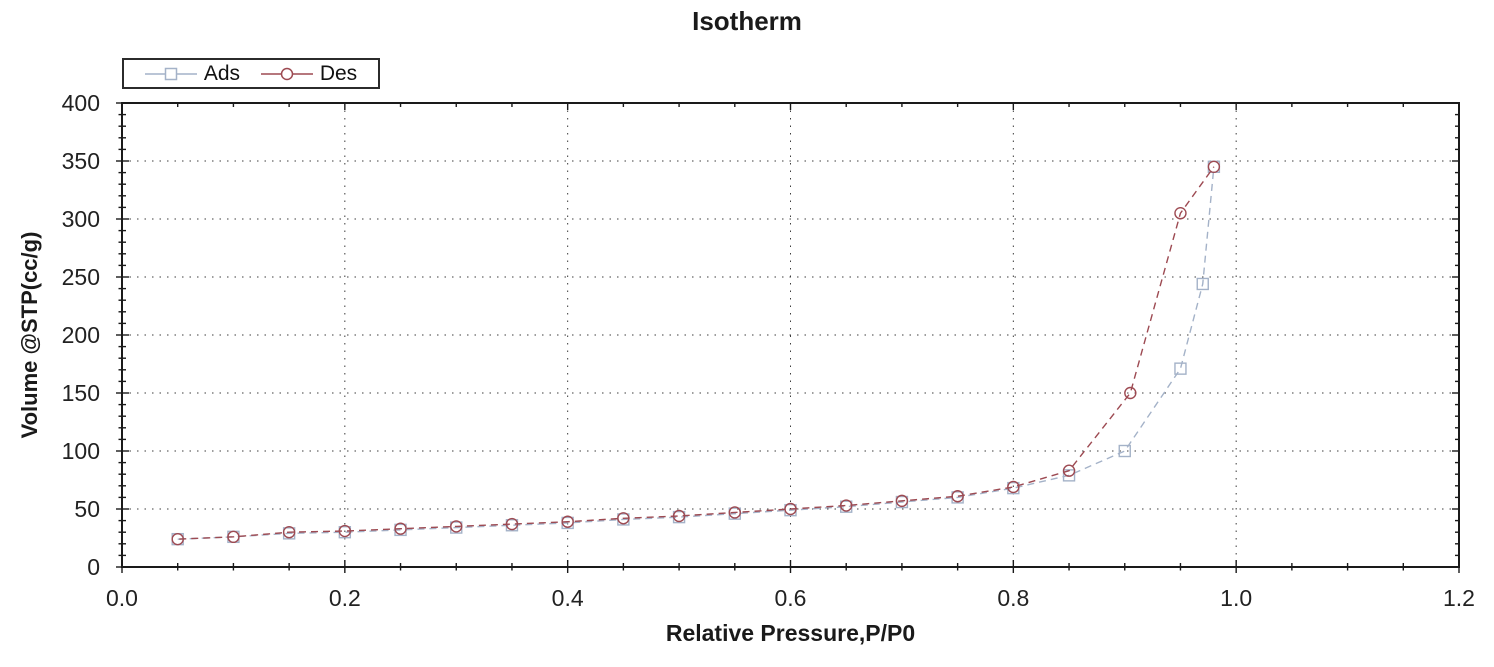 The height and width of the screenshot is (667, 1494). I want to click on svg-text: 300, so click(81, 219).